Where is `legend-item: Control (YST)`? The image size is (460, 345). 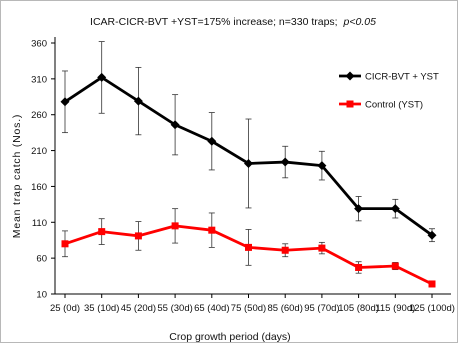 legend-item: Control (YST) is located at coordinates (381, 105).